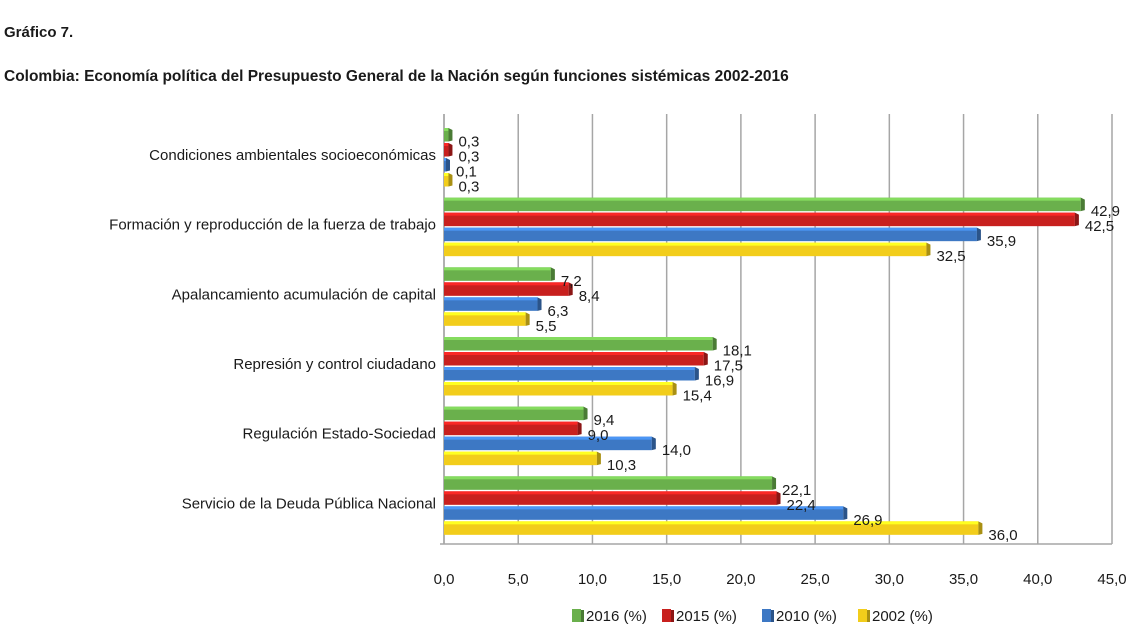  Describe the element at coordinates (1001, 241) in the screenshot. I see `data-label: 35,9` at that location.